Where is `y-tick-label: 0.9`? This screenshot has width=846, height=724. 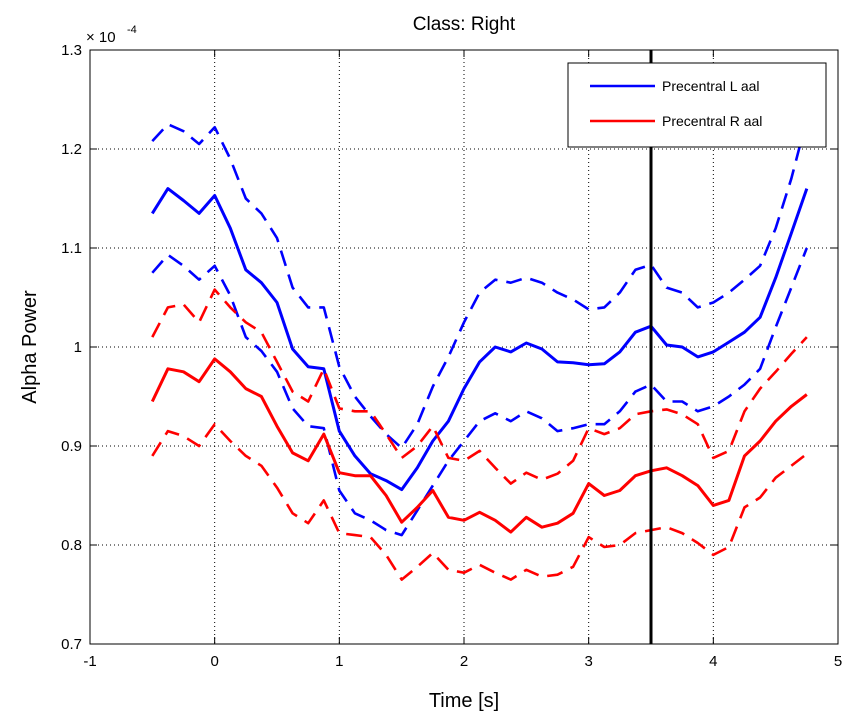
y-tick-label: 0.9 is located at coordinates (71, 446).